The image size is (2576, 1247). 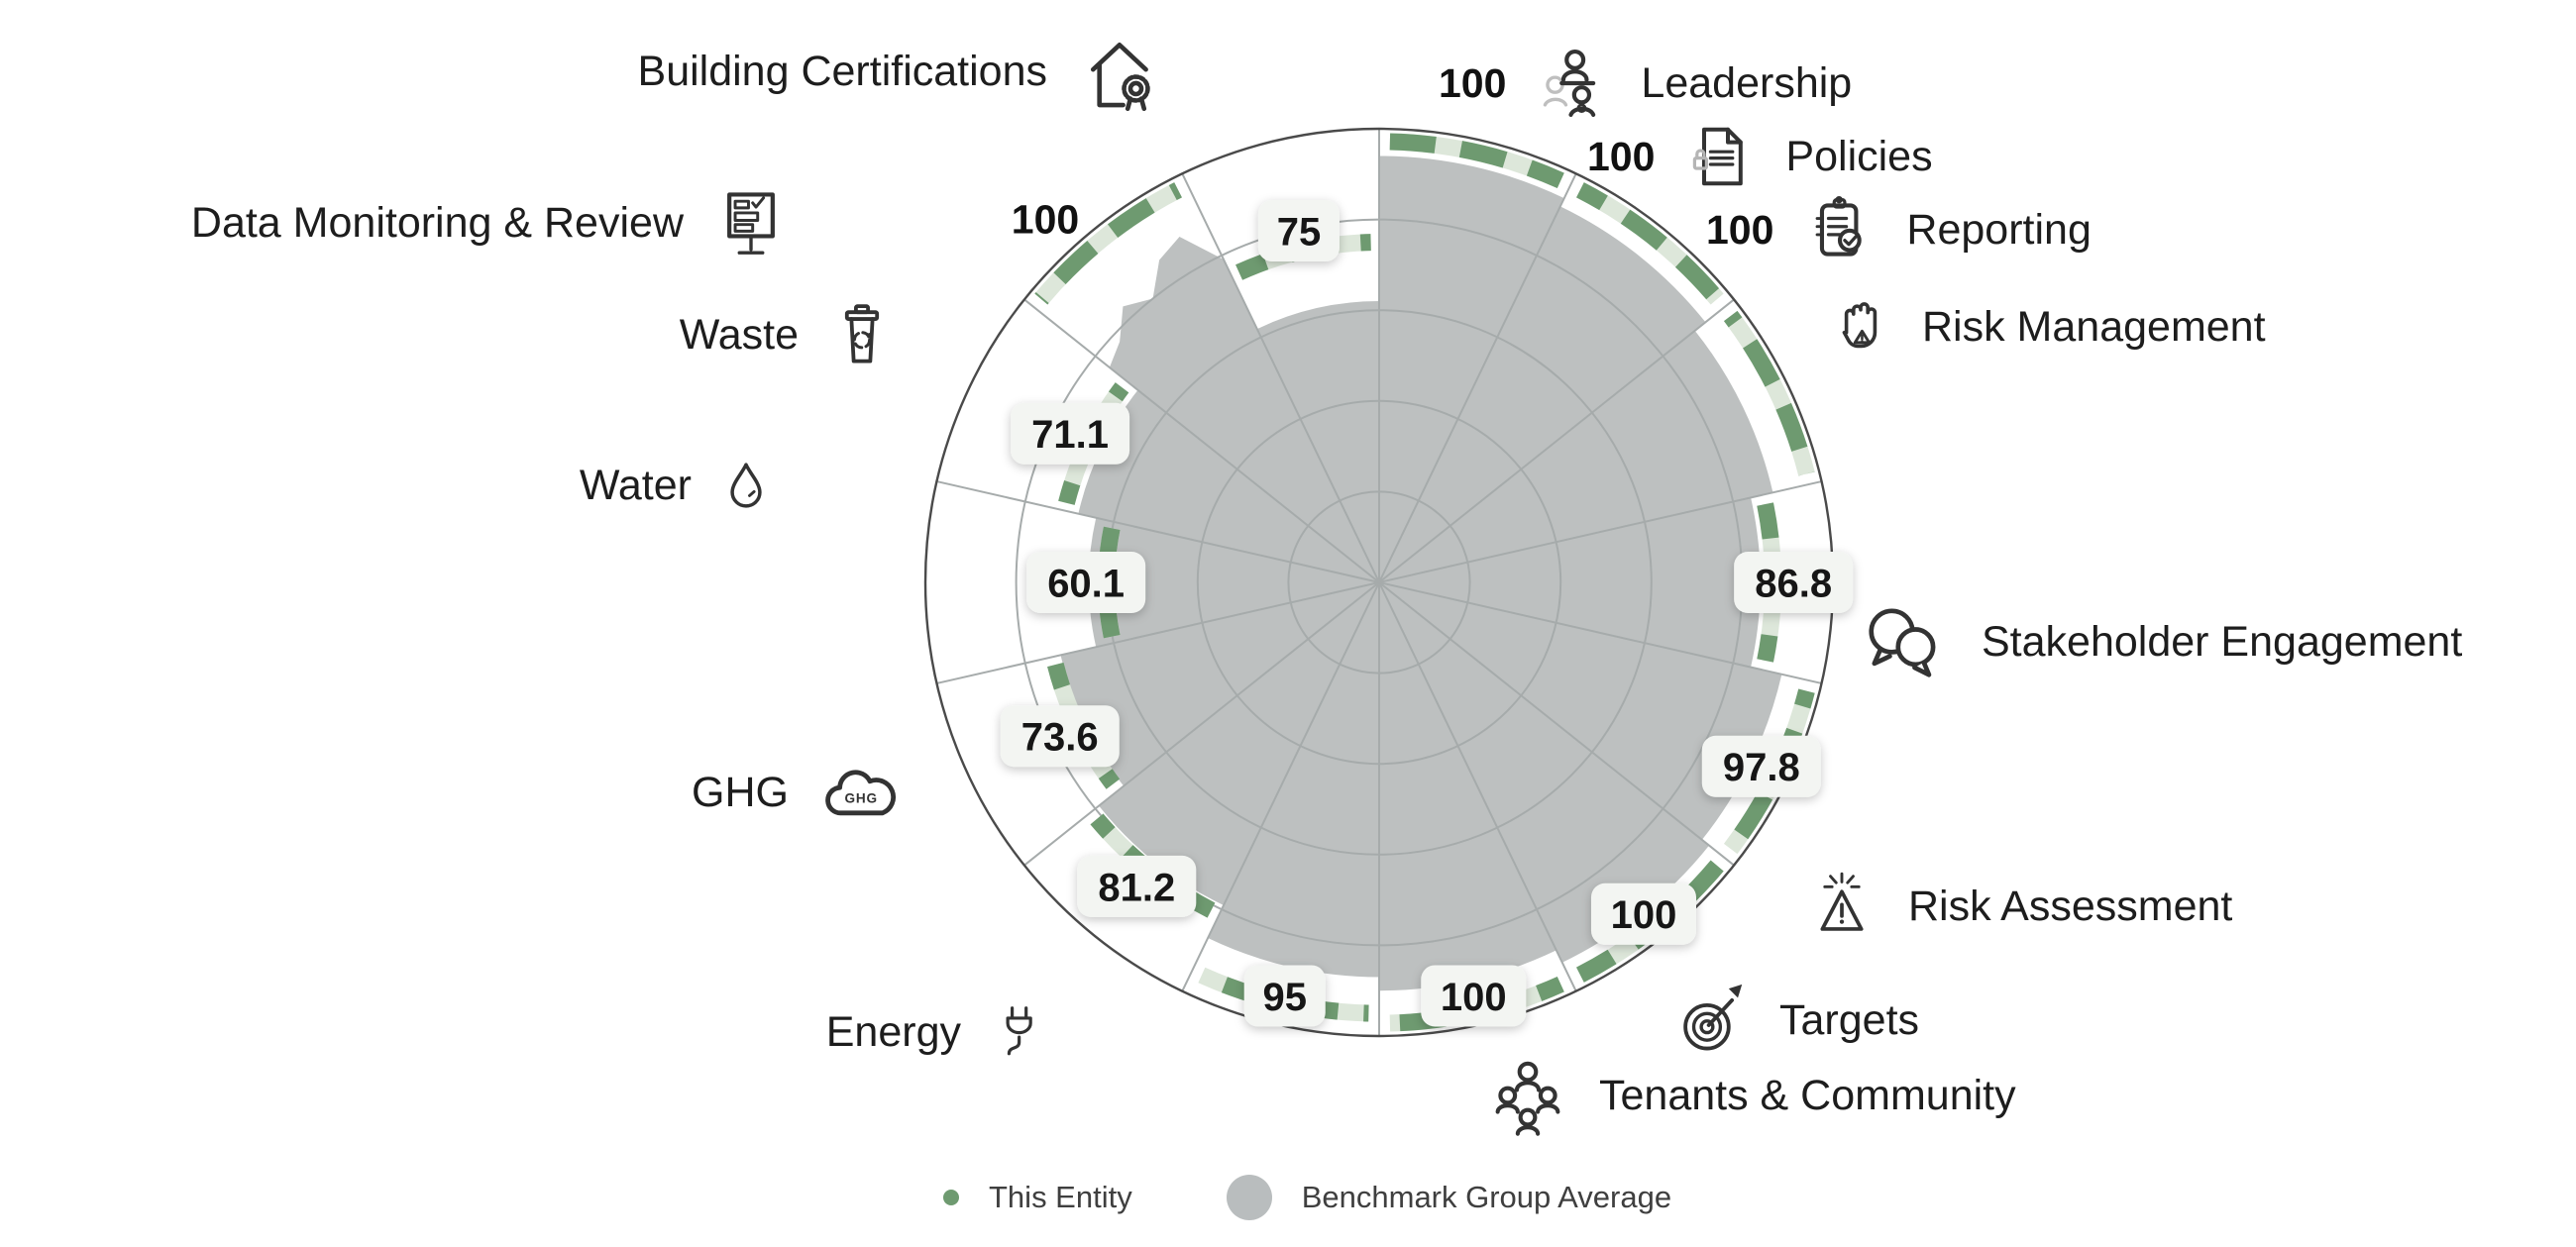 What do you see at coordinates (1118, 71) in the screenshot?
I see `building-certifications-icon` at bounding box center [1118, 71].